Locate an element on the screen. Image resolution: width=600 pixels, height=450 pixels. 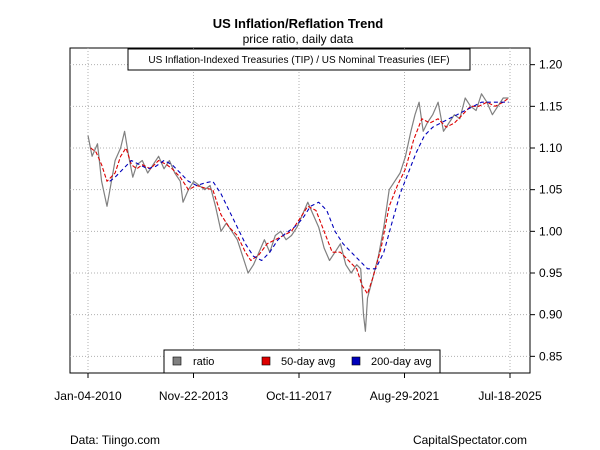
chart-subtitle: price ratio, daily data is located at coordinates (298, 39).